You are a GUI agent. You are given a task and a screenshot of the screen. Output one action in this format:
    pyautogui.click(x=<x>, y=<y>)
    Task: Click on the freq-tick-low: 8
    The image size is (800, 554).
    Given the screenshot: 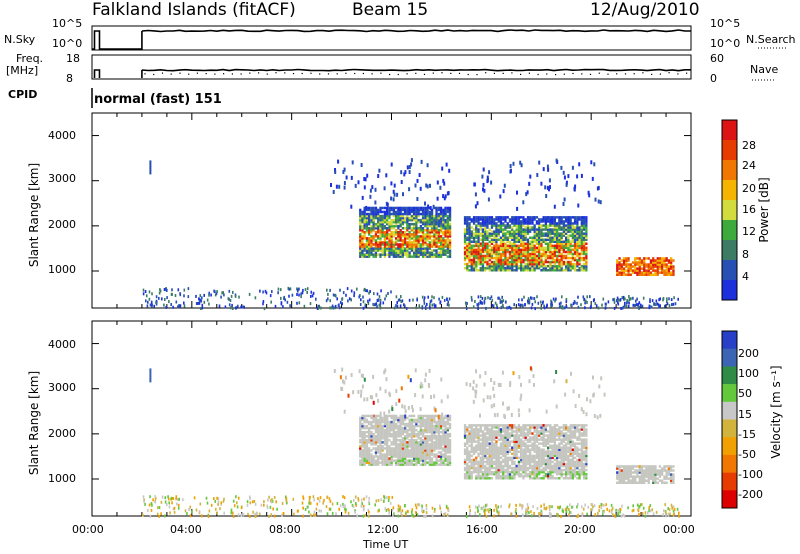 What is the action you would take?
    pyautogui.click(x=69, y=78)
    